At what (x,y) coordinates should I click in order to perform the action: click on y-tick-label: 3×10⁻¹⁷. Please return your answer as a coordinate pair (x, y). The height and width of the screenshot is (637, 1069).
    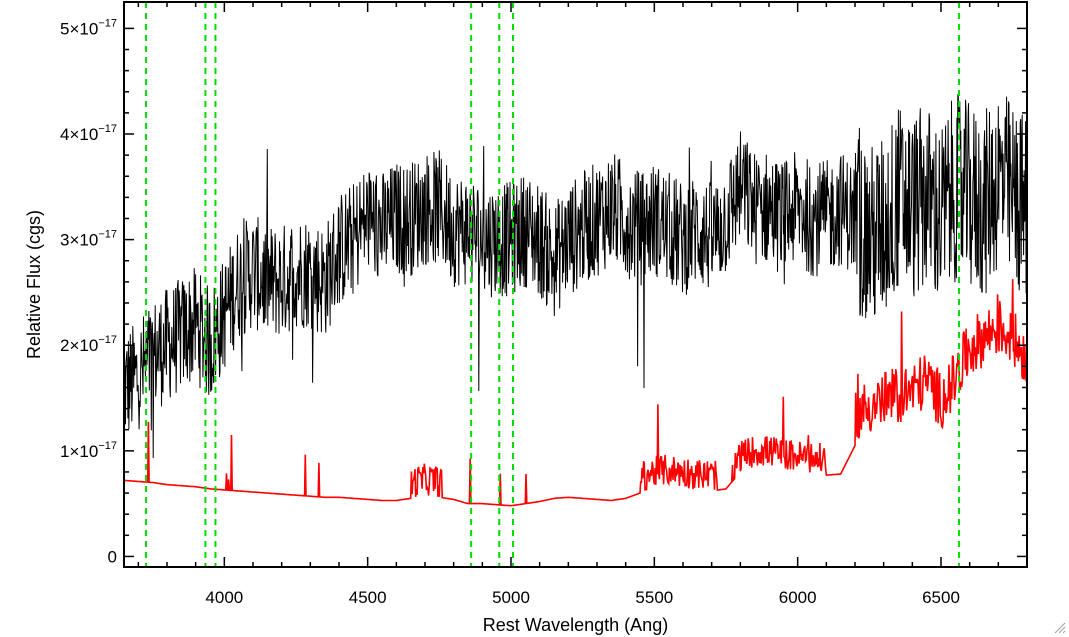
    Looking at the image, I should click on (88, 239).